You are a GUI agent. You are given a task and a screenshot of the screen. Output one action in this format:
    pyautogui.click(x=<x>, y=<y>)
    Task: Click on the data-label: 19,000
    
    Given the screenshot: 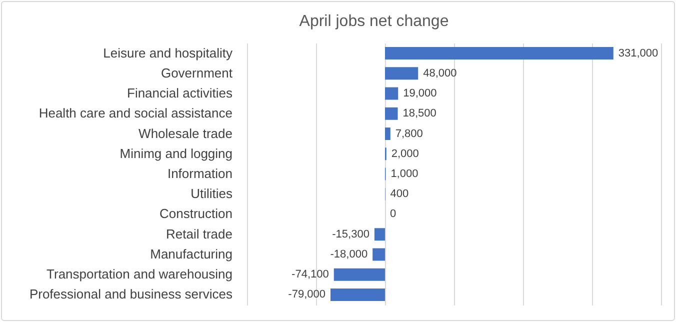 What is the action you would take?
    pyautogui.click(x=420, y=94)
    